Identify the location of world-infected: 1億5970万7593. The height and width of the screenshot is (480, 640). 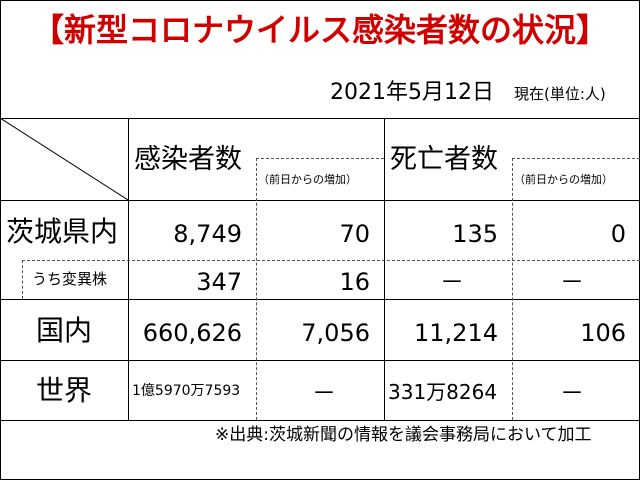
(186, 391).